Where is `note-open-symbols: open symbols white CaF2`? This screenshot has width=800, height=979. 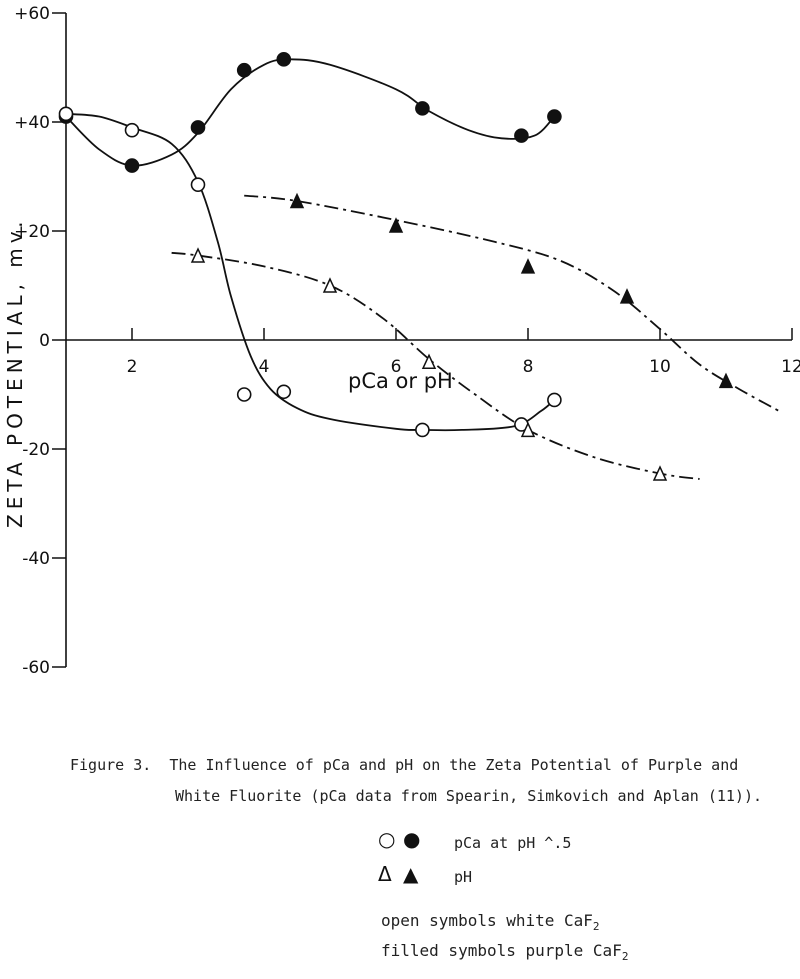
note-open-symbols: open symbols white CaF2 is located at coordinates (490, 922).